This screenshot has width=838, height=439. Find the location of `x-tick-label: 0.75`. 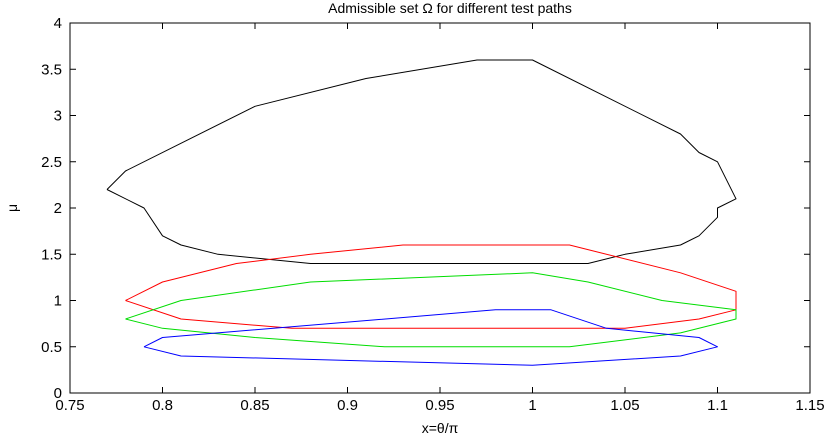

x-tick-label: 0.75 is located at coordinates (69, 405).